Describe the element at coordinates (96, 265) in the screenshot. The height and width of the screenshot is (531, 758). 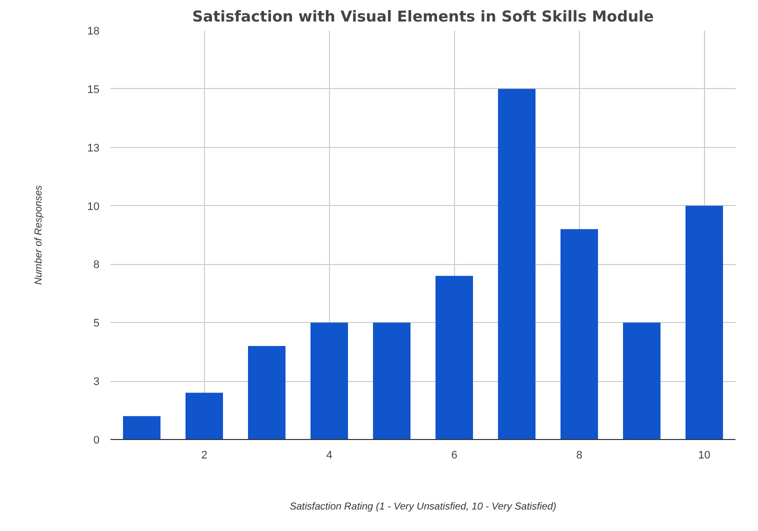
I see `y-tick-label: 8` at that location.